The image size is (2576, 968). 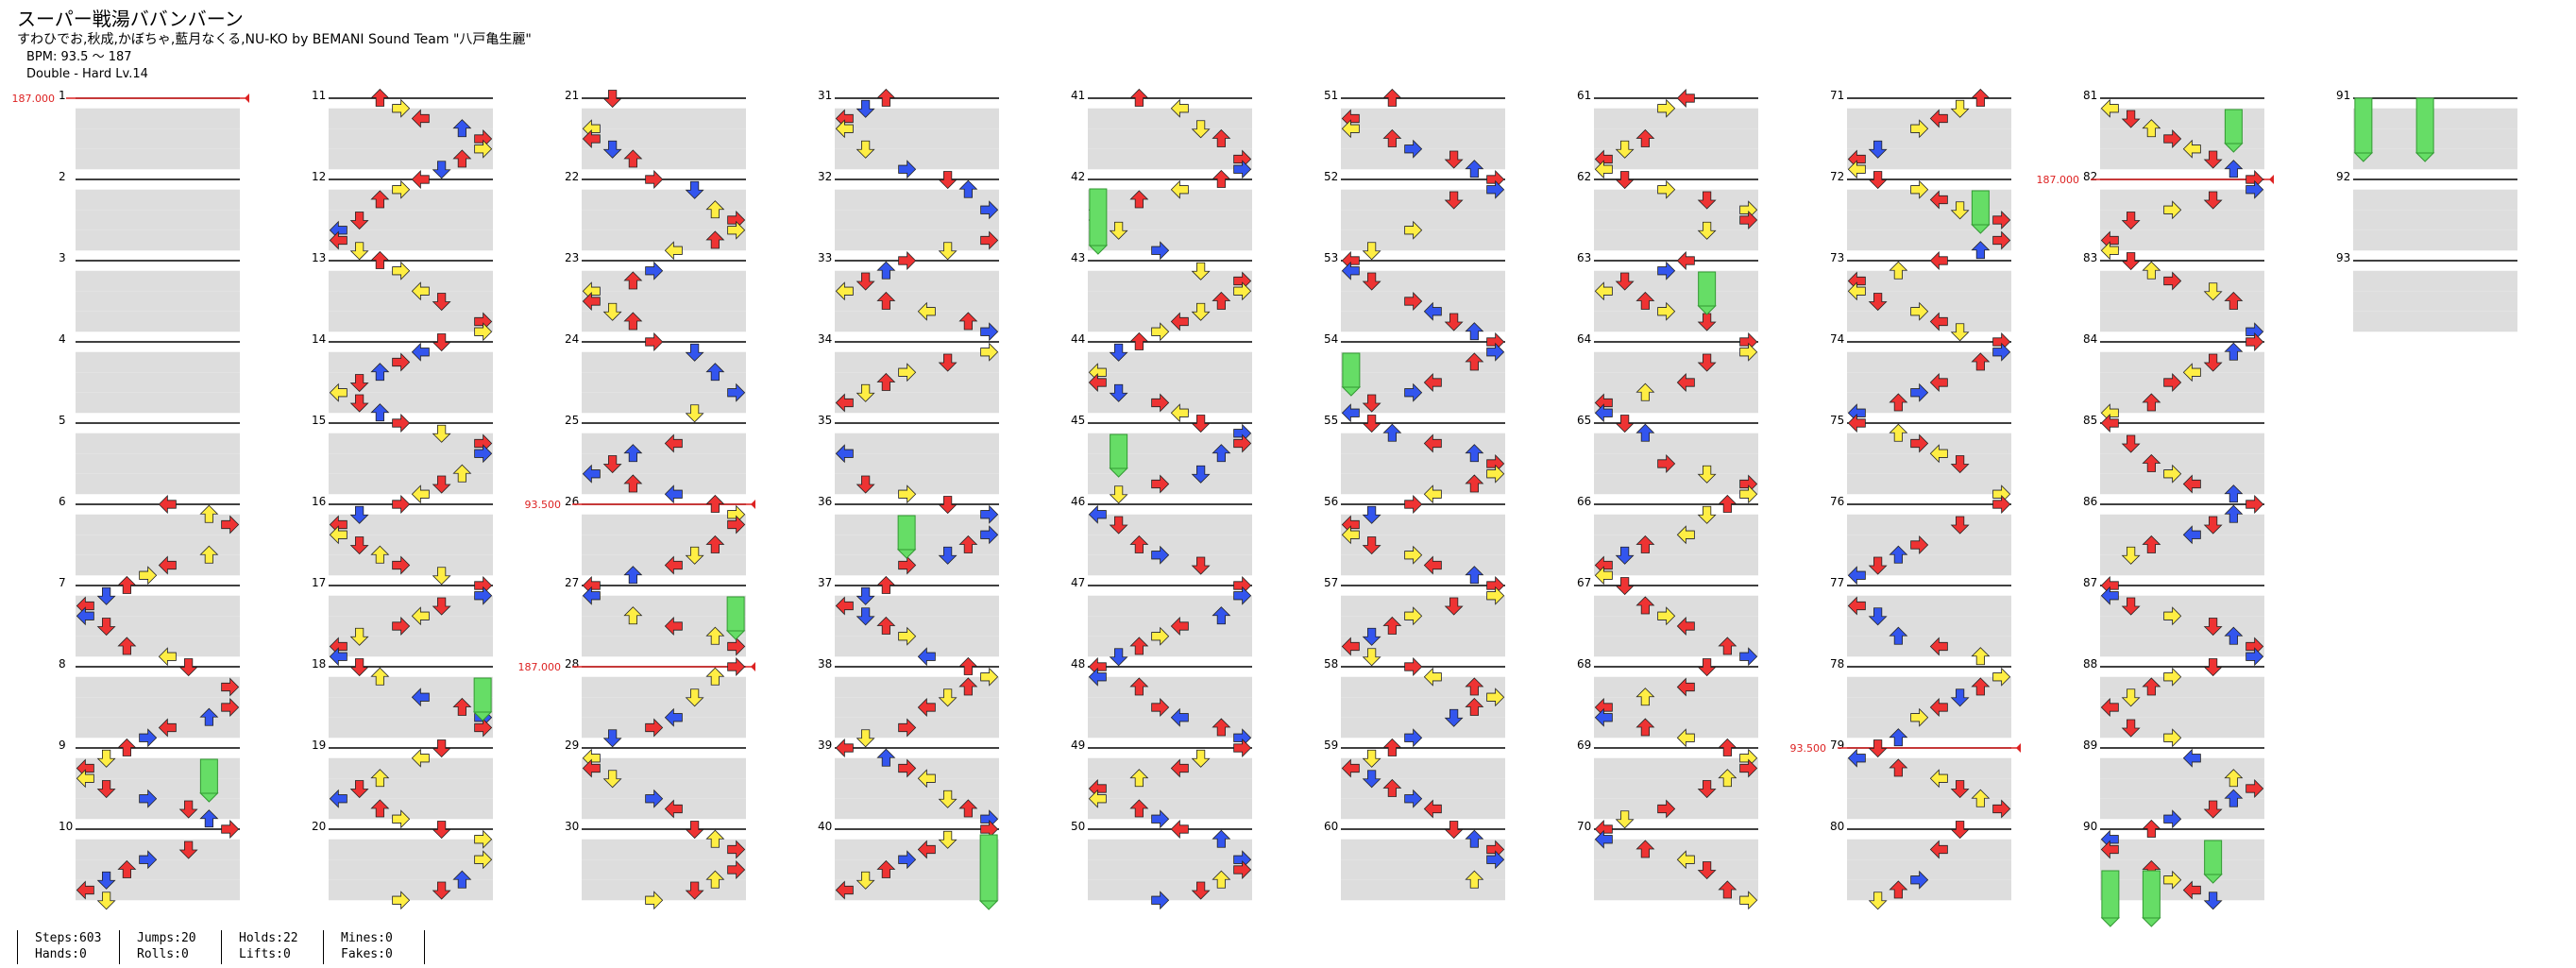 I want to click on measure-89: 89, so click(x=2173, y=779).